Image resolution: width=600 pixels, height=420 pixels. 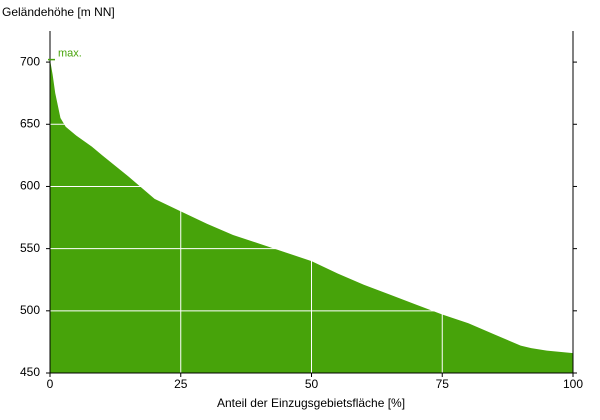 I want to click on x-tick-label: 25, so click(x=181, y=384).